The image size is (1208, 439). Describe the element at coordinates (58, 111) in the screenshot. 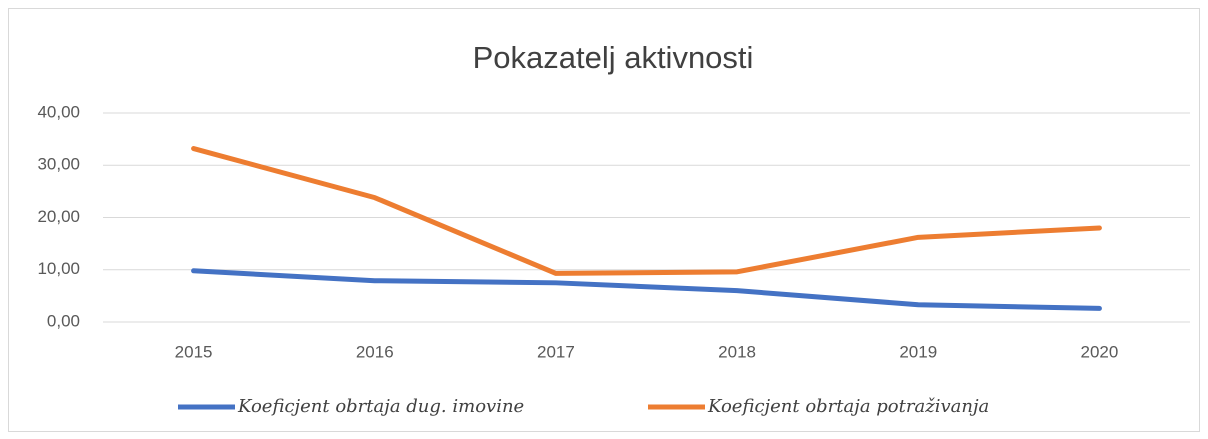

I see `y-tick-label: 40,00` at that location.